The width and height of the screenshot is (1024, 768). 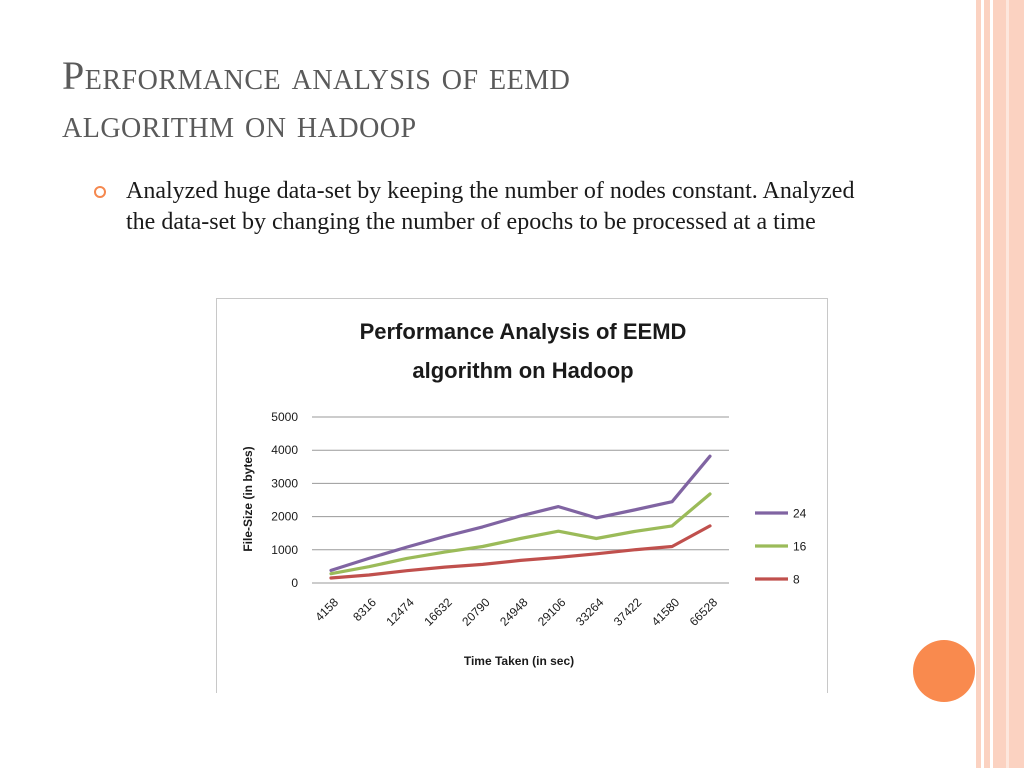 I want to click on x-tick-label: 41580, so click(x=666, y=612).